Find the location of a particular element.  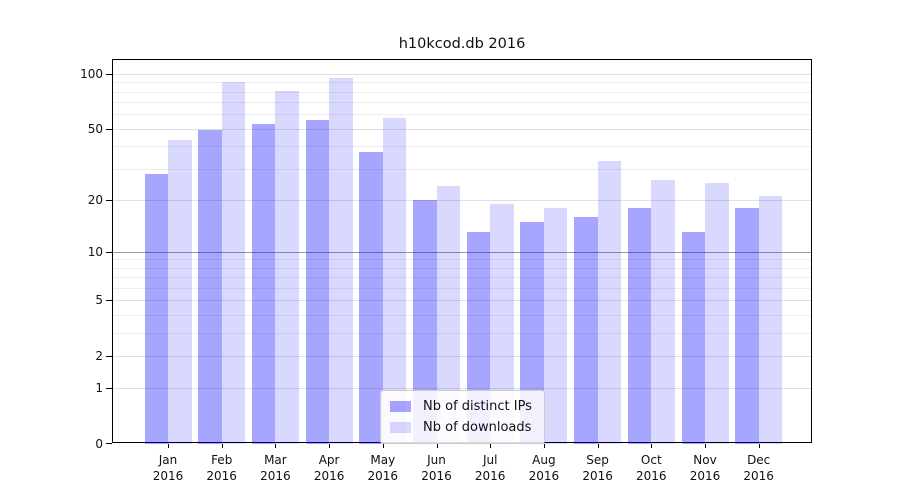

bar-distinct-ips-jun is located at coordinates (425, 321).